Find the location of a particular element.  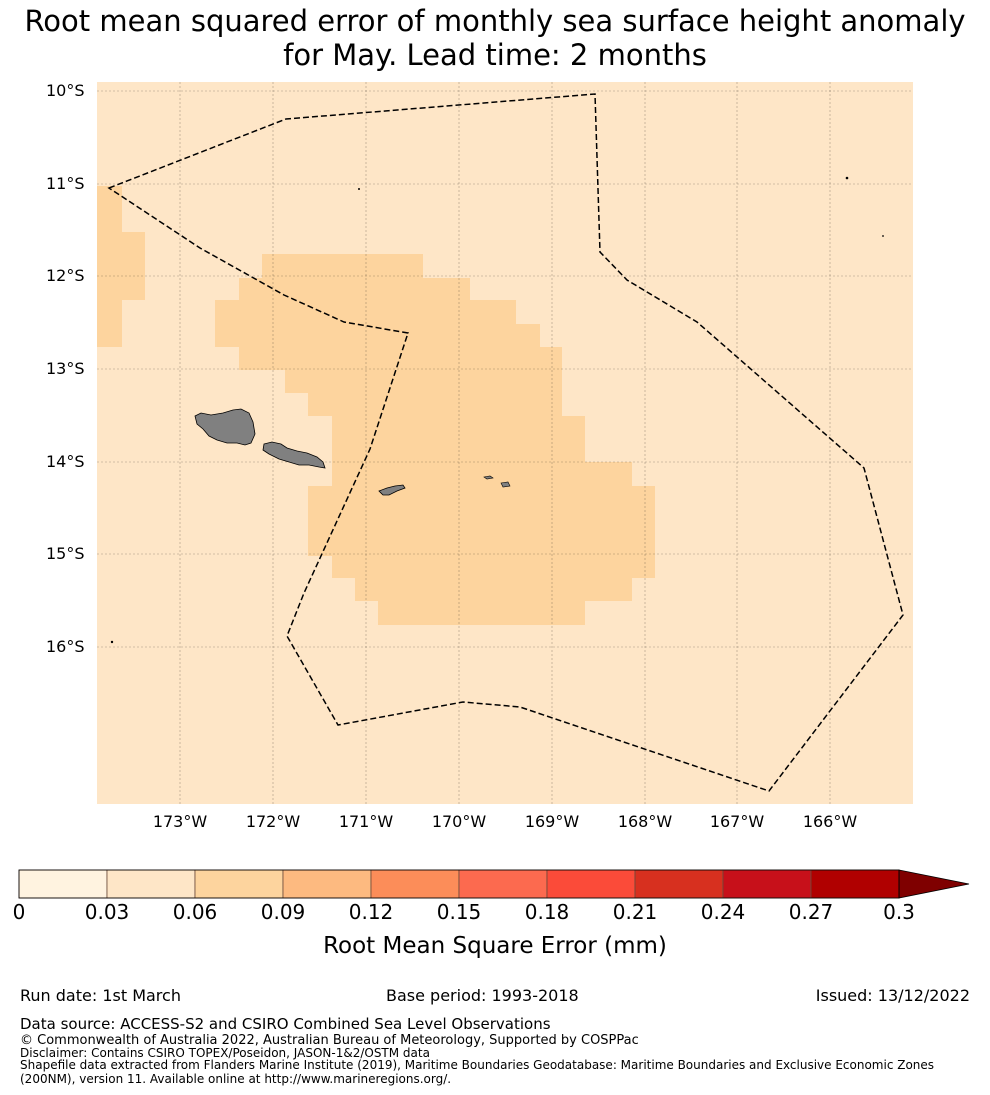

colorbar-tick-label: 0.3 is located at coordinates (899, 912).